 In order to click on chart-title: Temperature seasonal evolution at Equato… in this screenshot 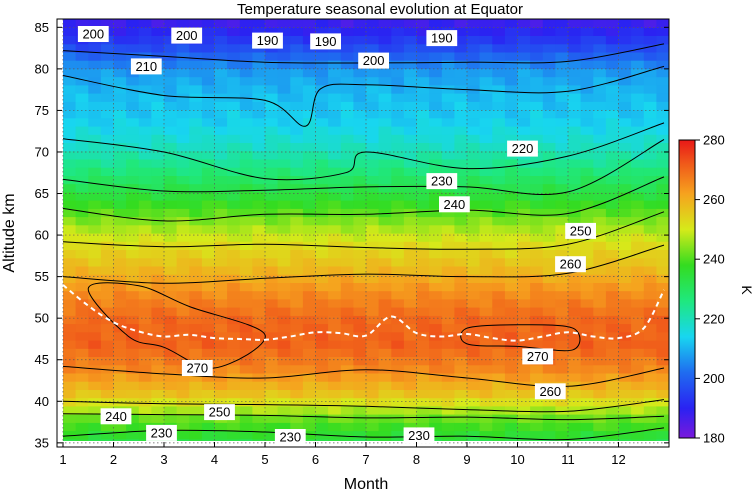, I will do `click(380, 9)`.